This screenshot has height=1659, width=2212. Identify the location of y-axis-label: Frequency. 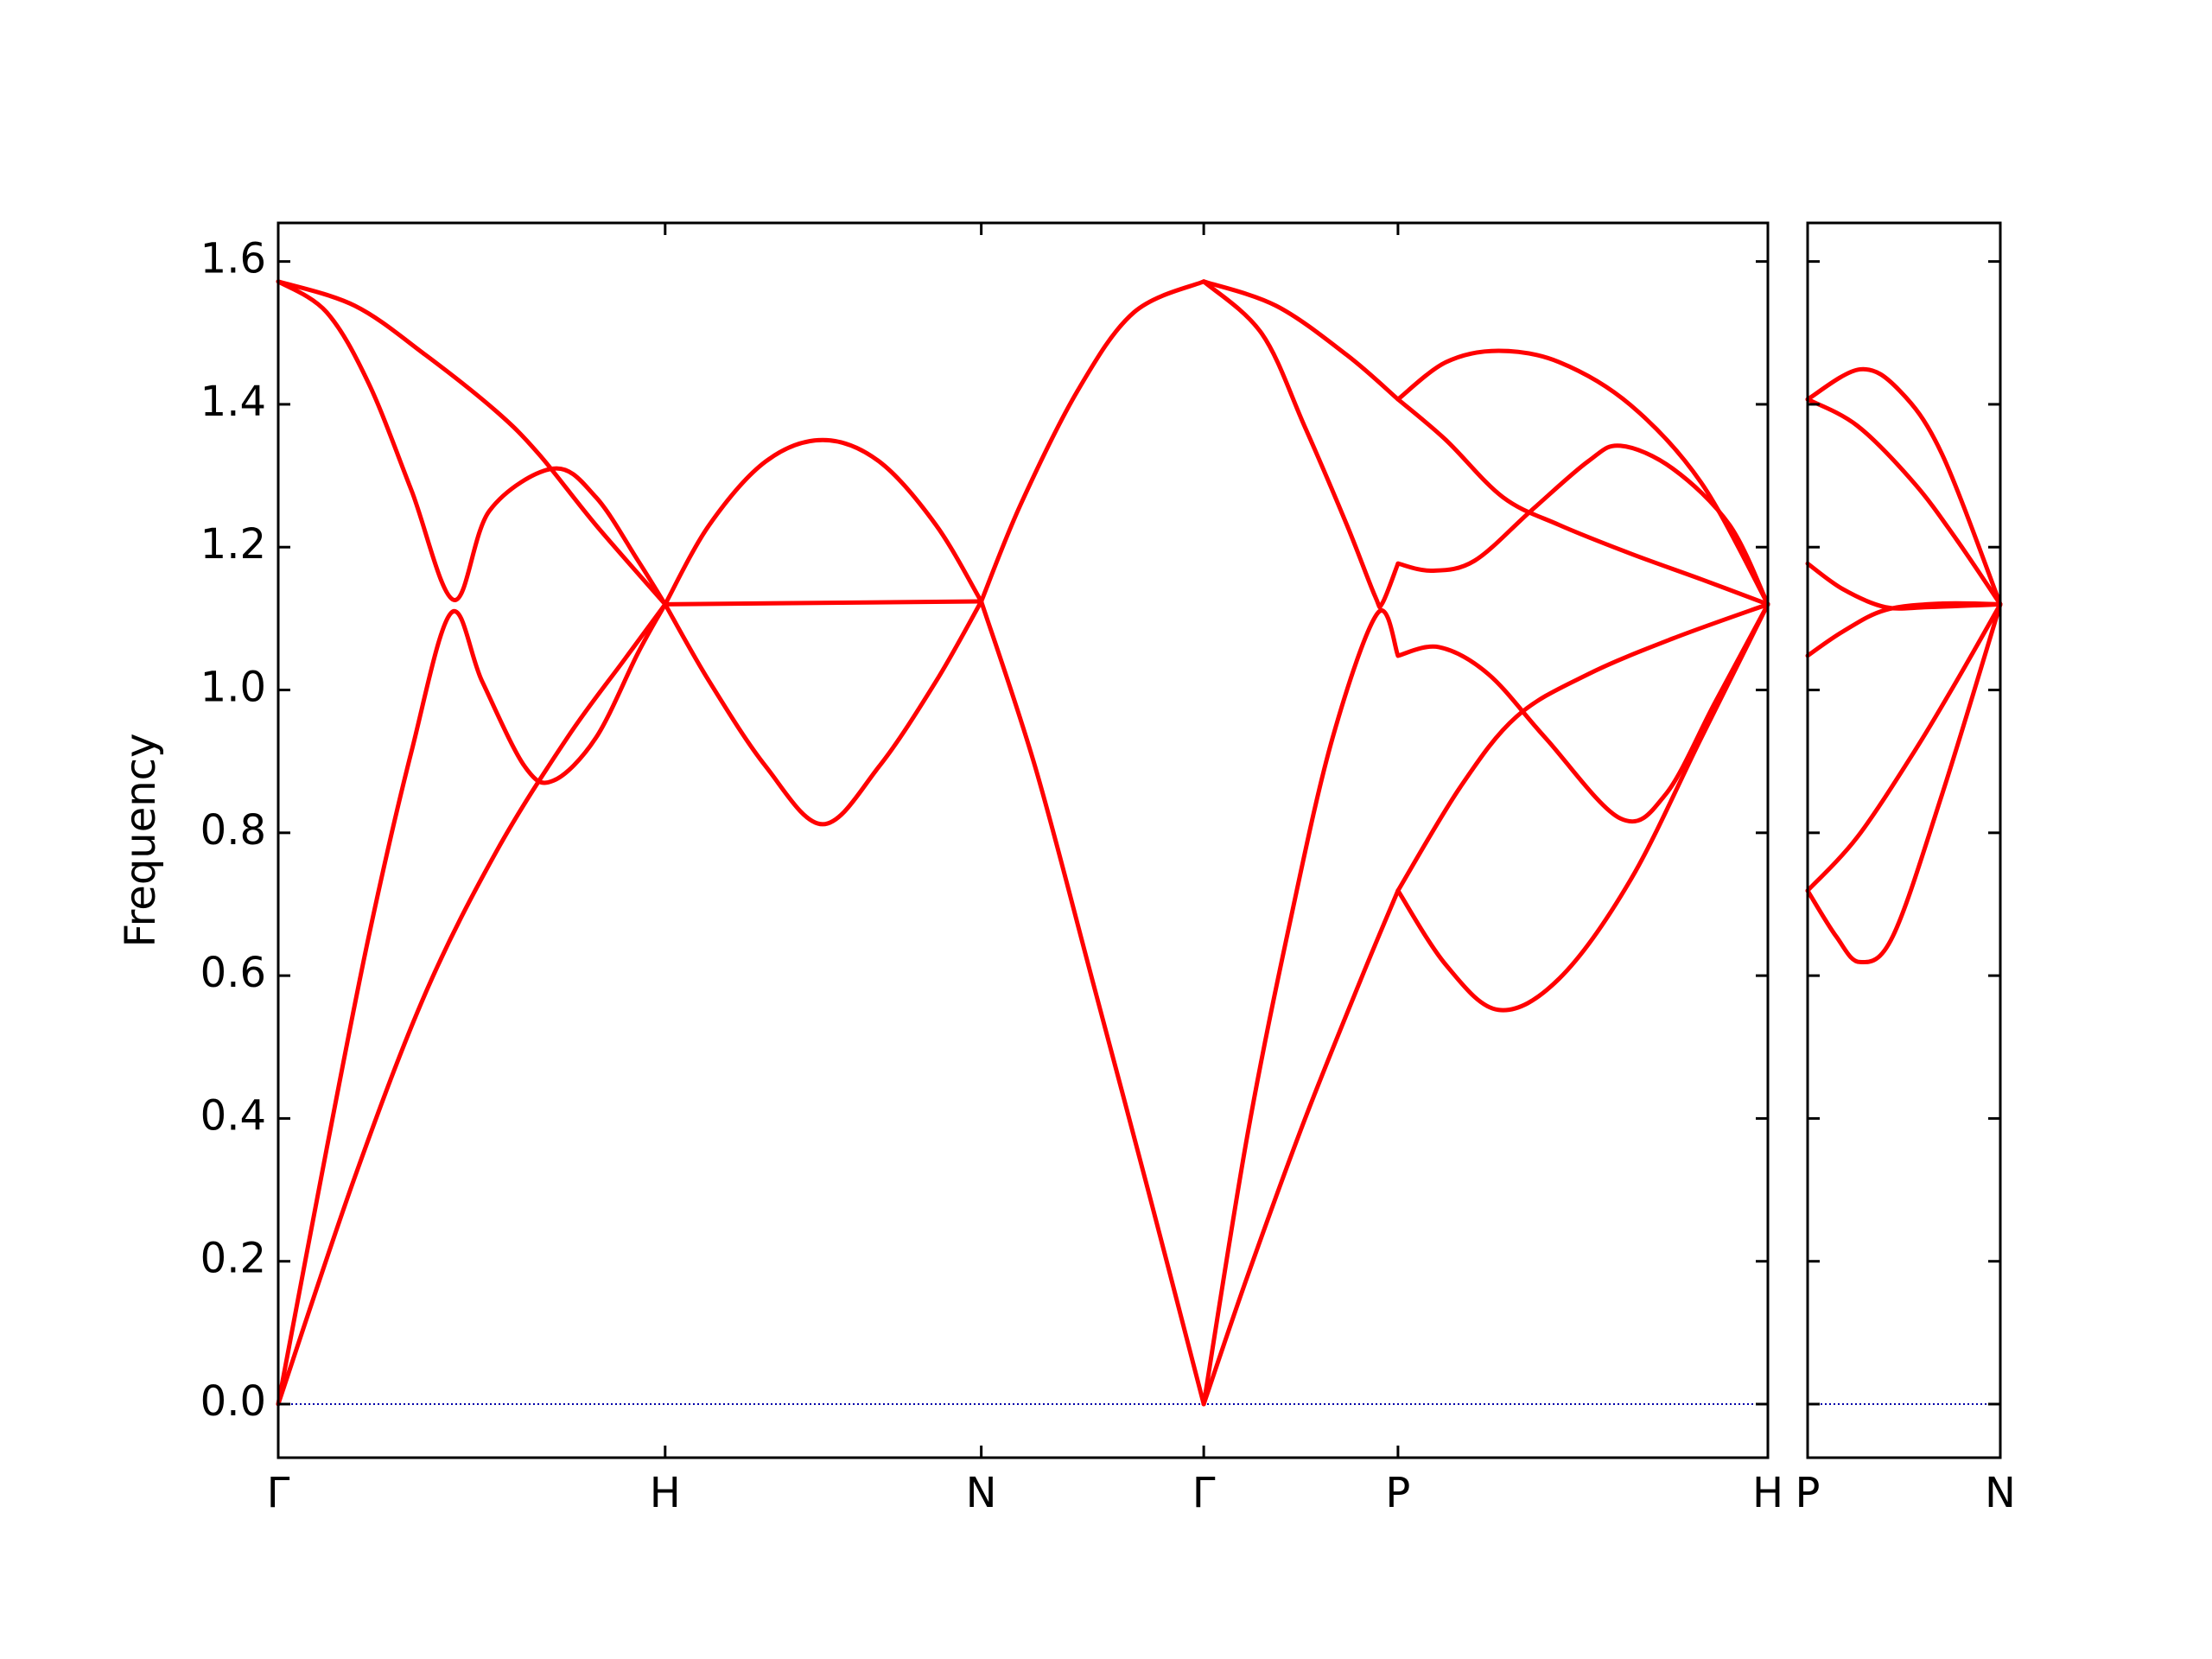
(141, 841).